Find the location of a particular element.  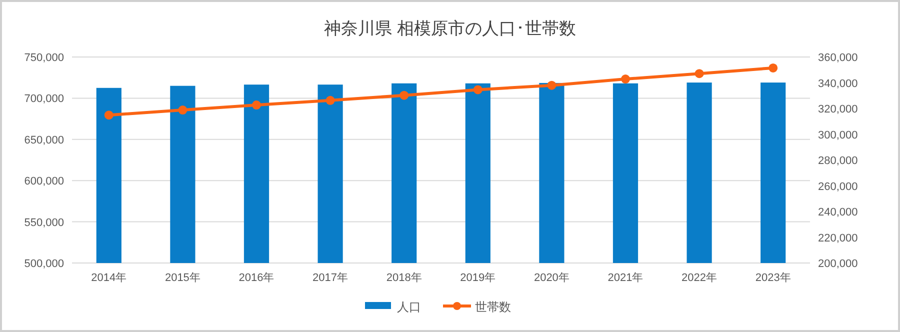

legend-label: 人口 is located at coordinates (409, 307).